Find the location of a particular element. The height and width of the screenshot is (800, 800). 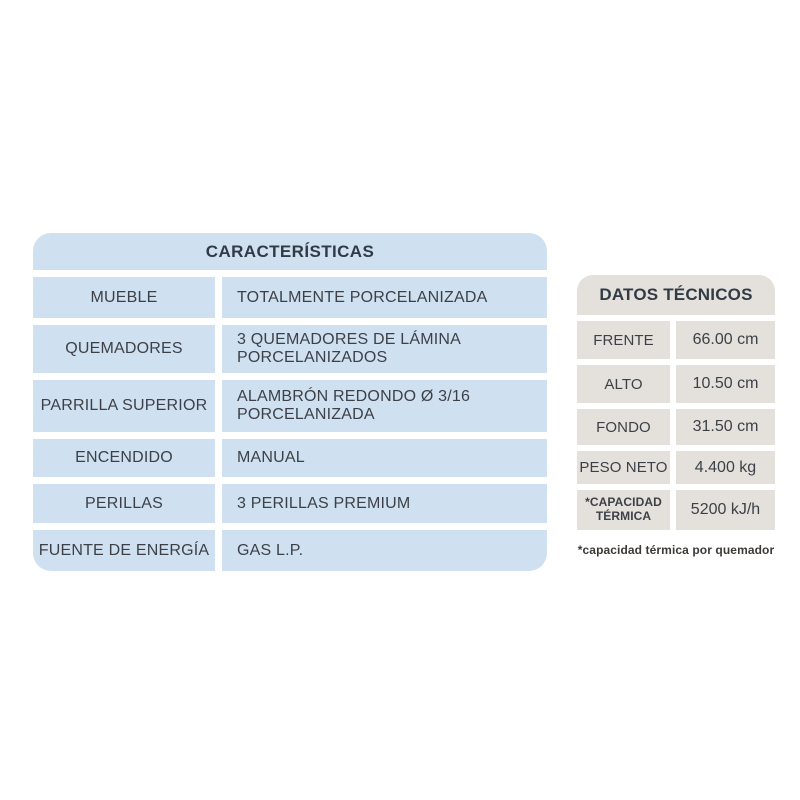

row-value: 3 QUEMADORES DE LÁMINA PORCELANIZADOS is located at coordinates (384, 349).